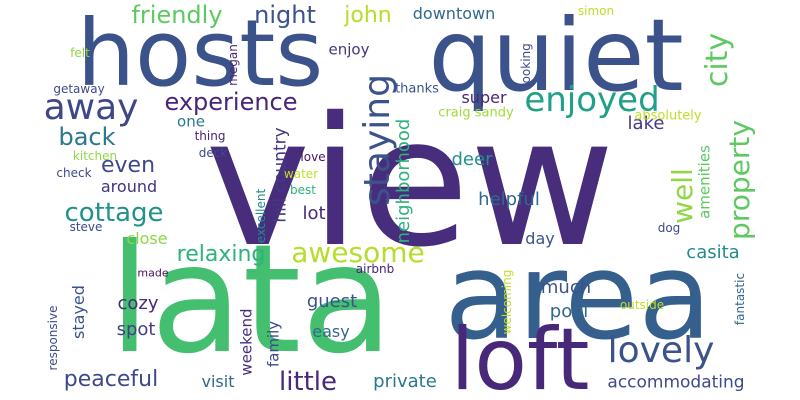  I want to click on word-fantastic: fantastic, so click(740, 299).